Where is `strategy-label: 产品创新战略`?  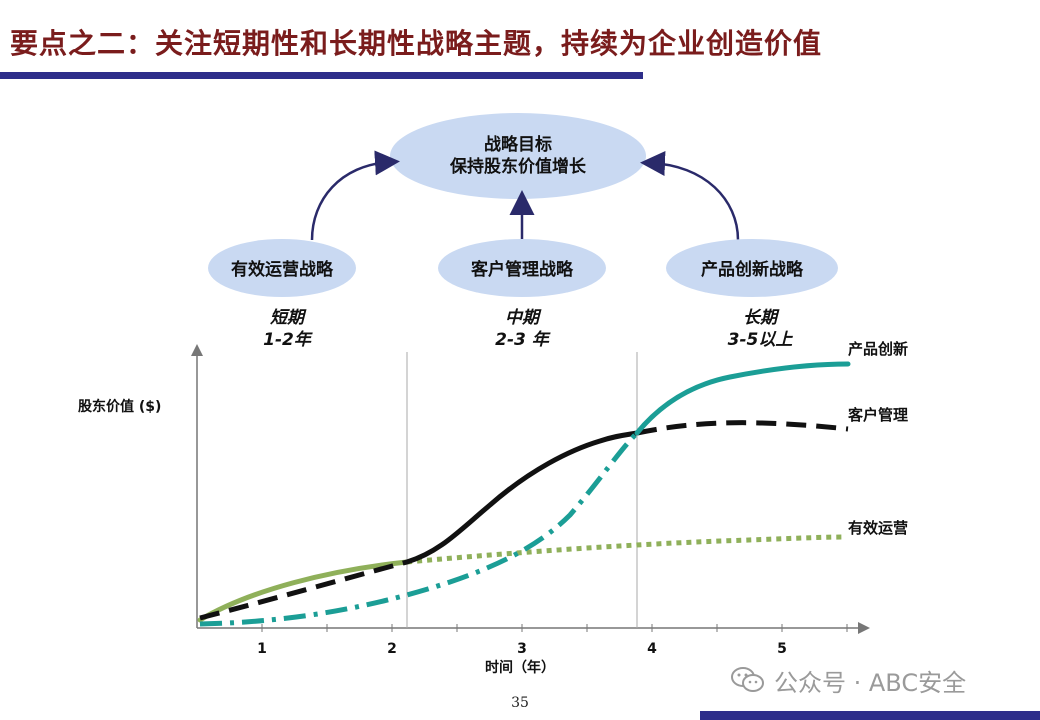 strategy-label: 产品创新战略 is located at coordinates (752, 269).